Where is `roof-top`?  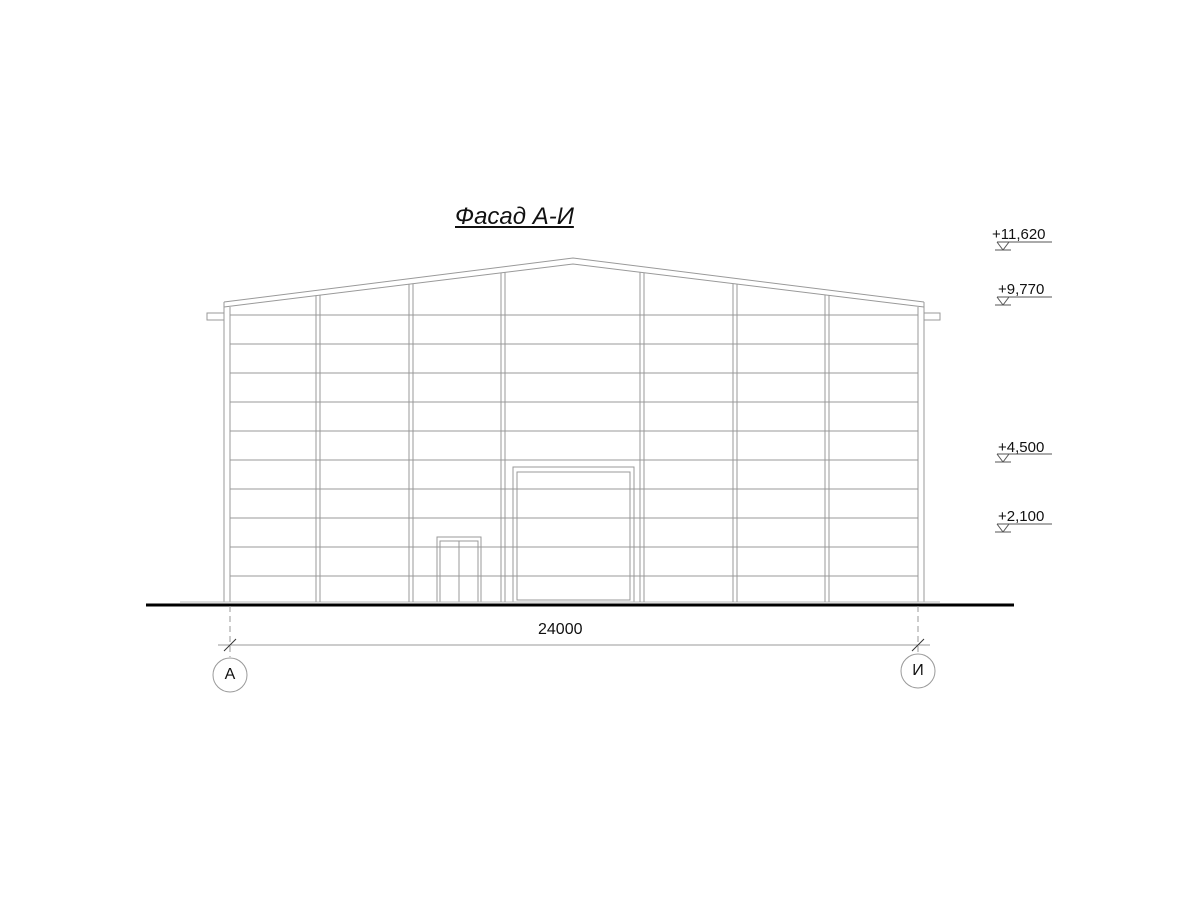
roof-top is located at coordinates (574, 280).